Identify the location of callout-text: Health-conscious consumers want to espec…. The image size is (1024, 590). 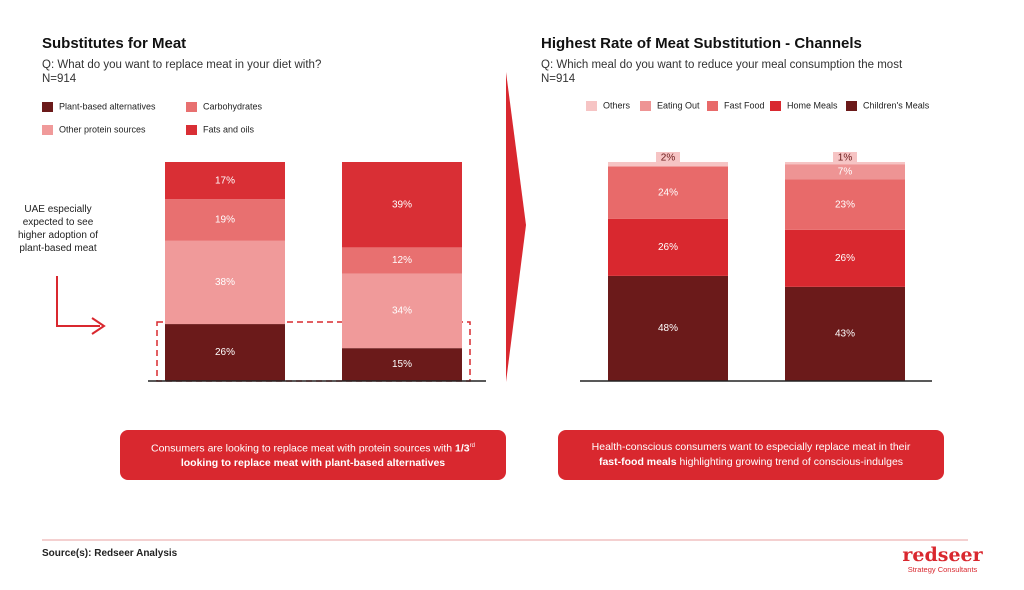
(751, 455).